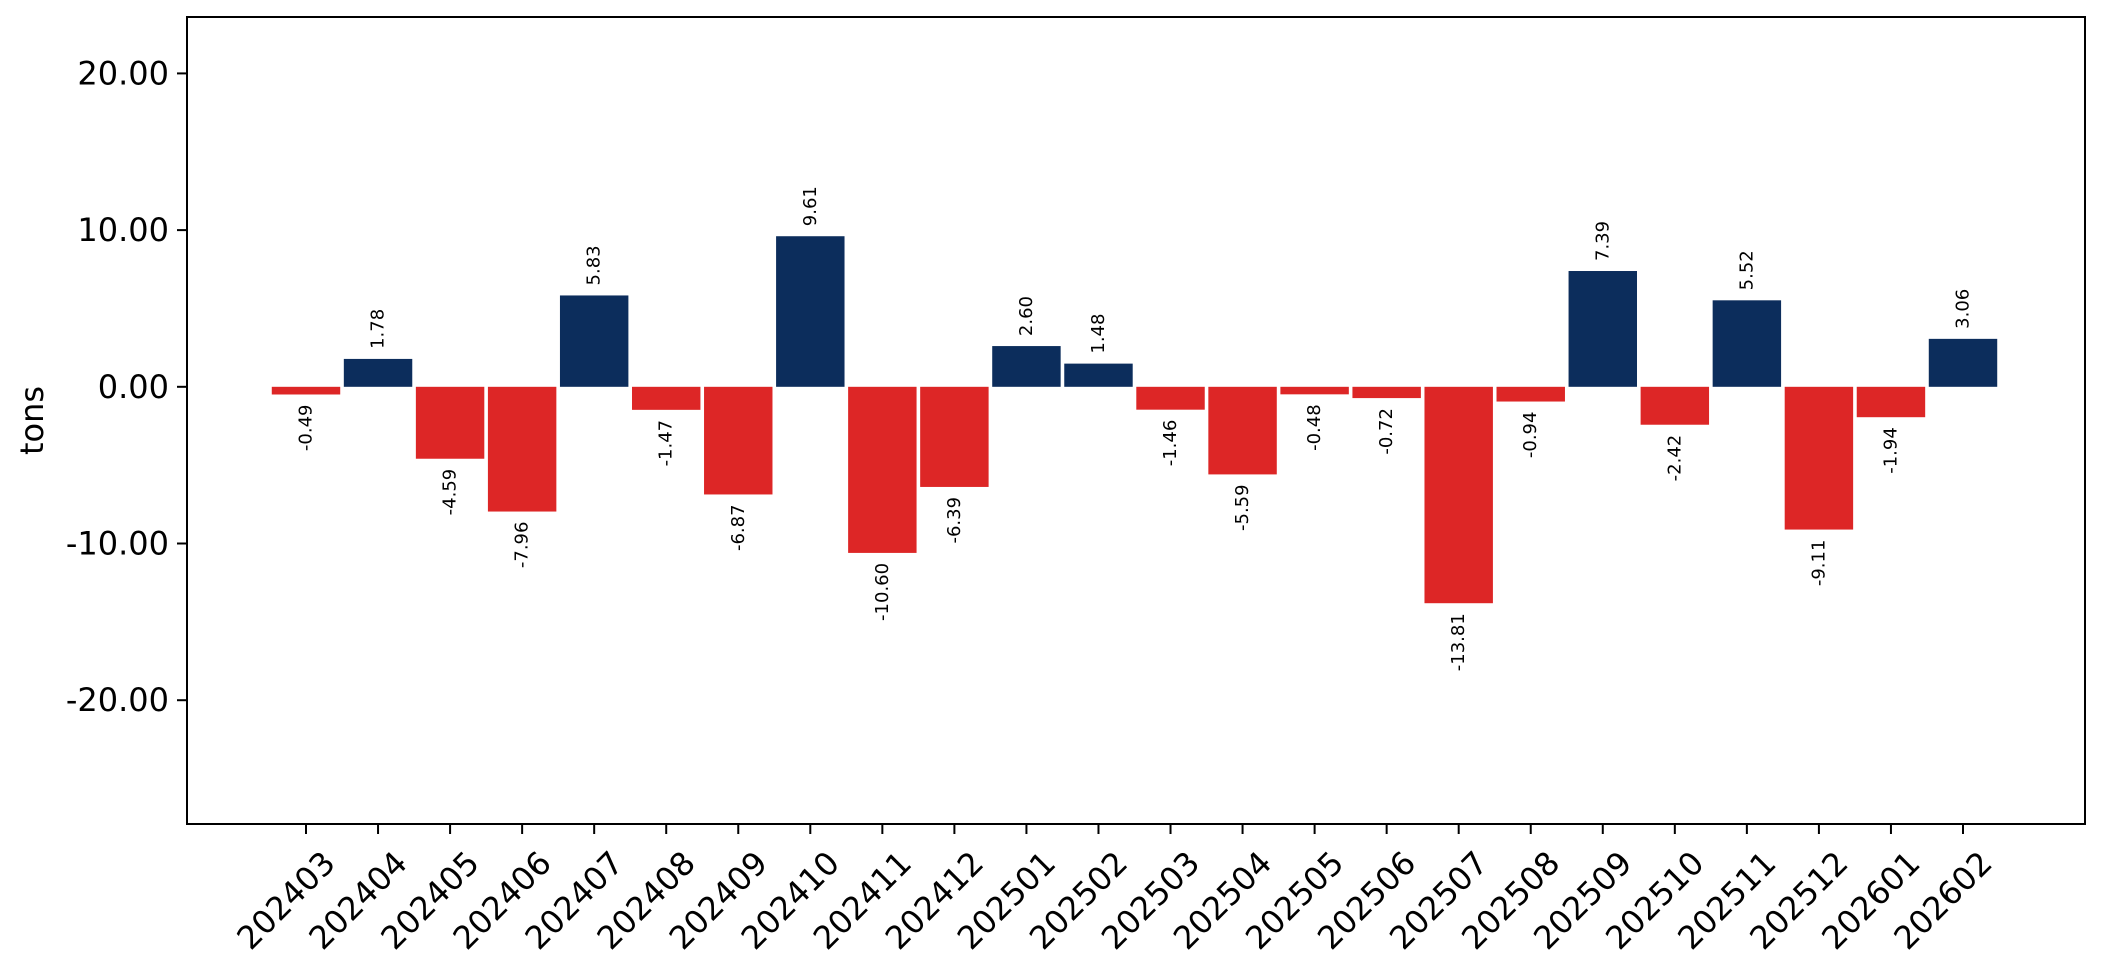 The width and height of the screenshot is (2102, 975). Describe the element at coordinates (450, 492) in the screenshot. I see `data-label-202405: -4.59` at that location.